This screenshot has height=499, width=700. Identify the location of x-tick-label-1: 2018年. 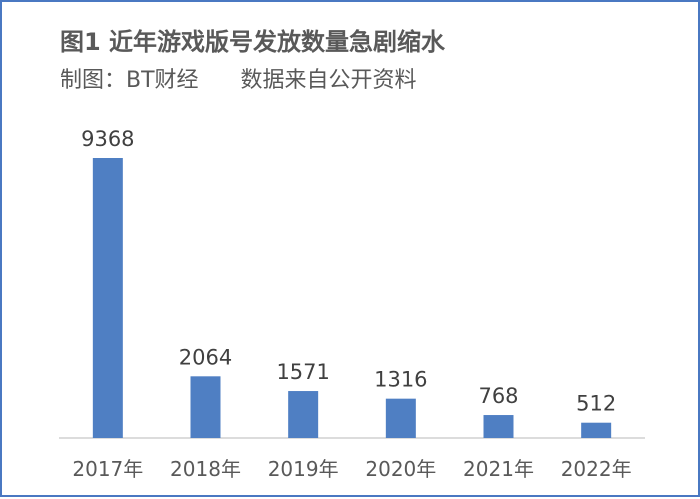
(205, 469).